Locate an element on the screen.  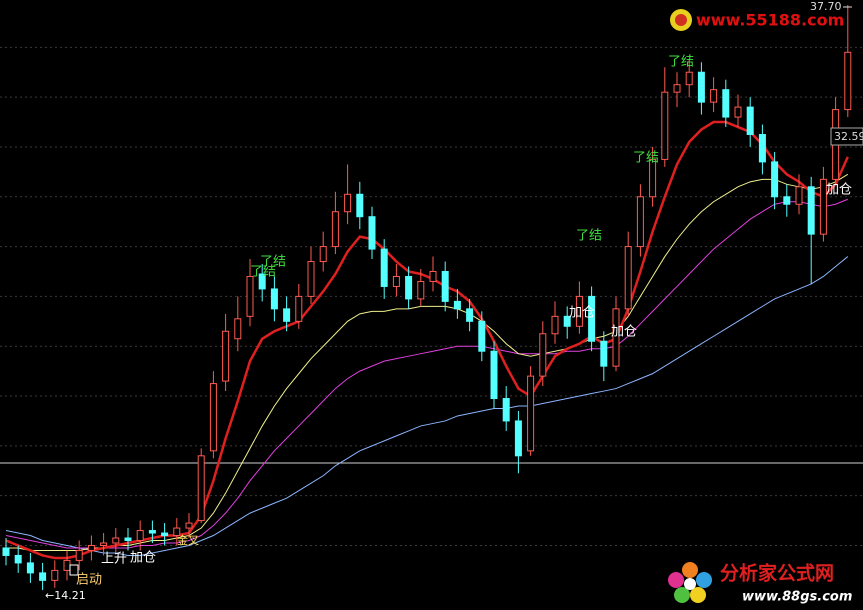
signal-label: 上升 is located at coordinates (114, 559).